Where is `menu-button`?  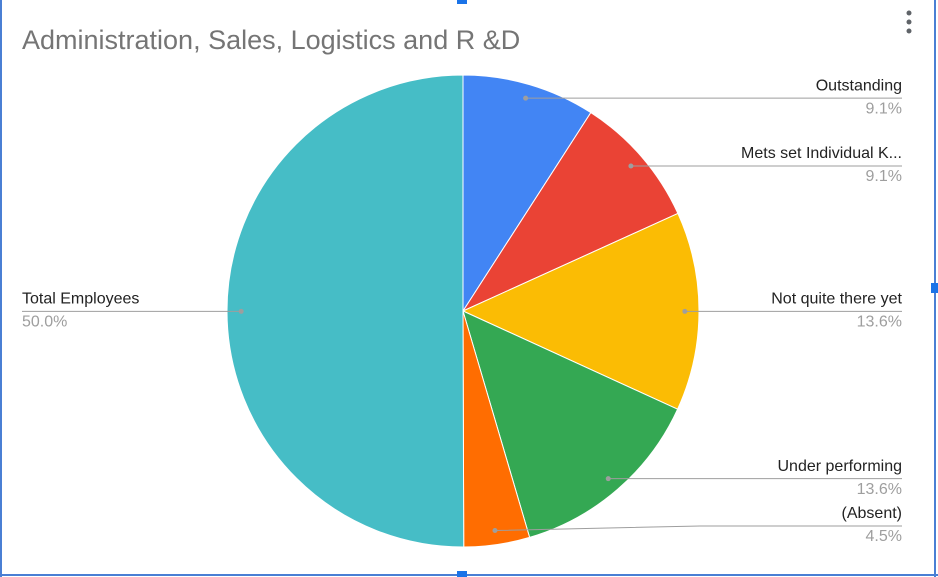 menu-button is located at coordinates (909, 22).